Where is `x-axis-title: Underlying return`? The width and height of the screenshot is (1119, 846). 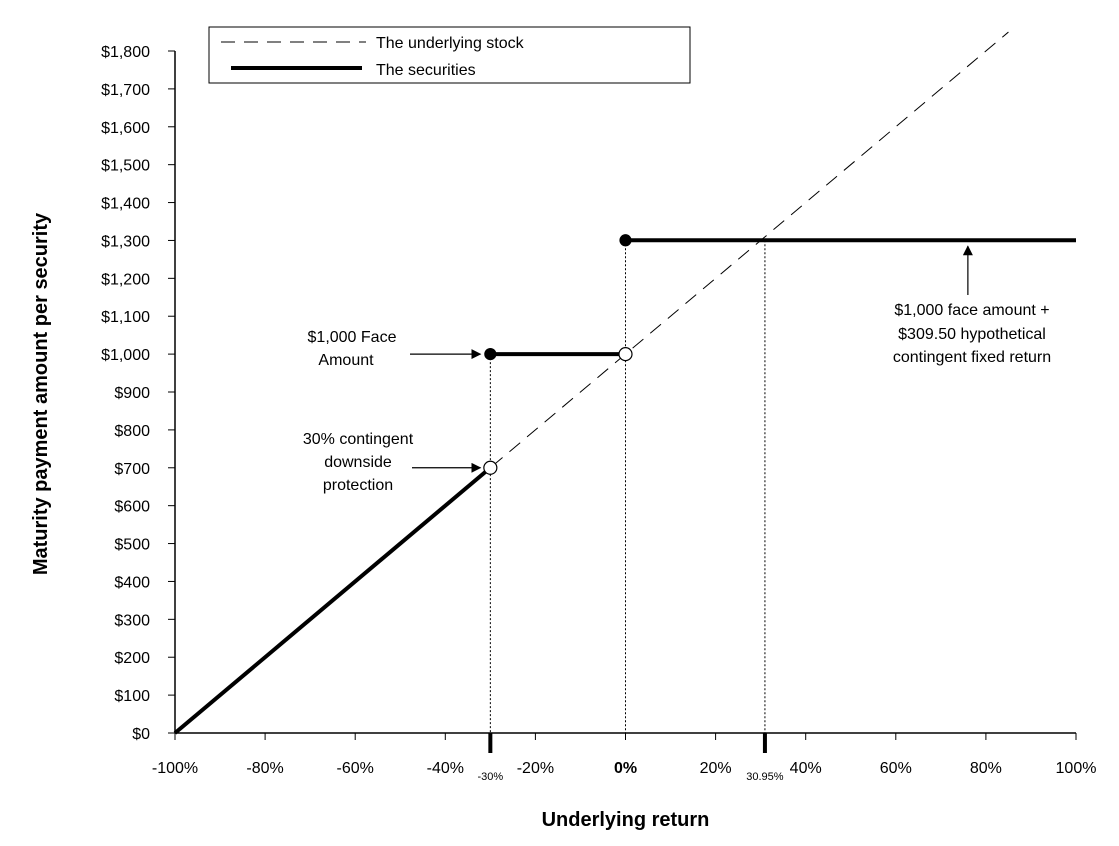
x-axis-title: Underlying return is located at coordinates (626, 820).